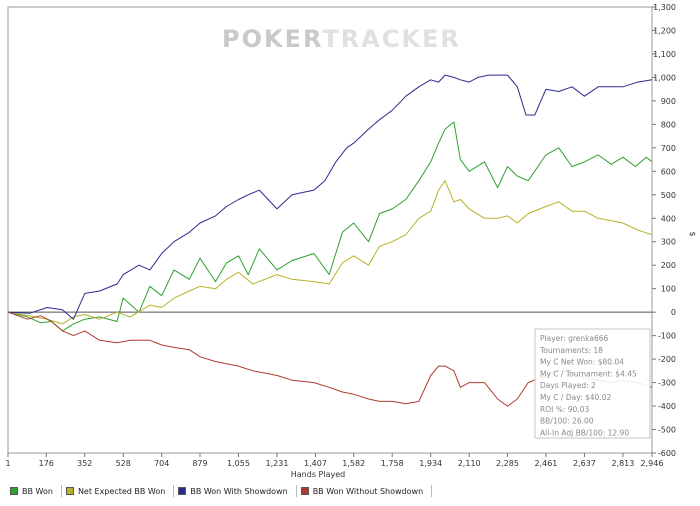 This screenshot has width=700, height=506. I want to click on y-tick-label: -100, so click(667, 336).